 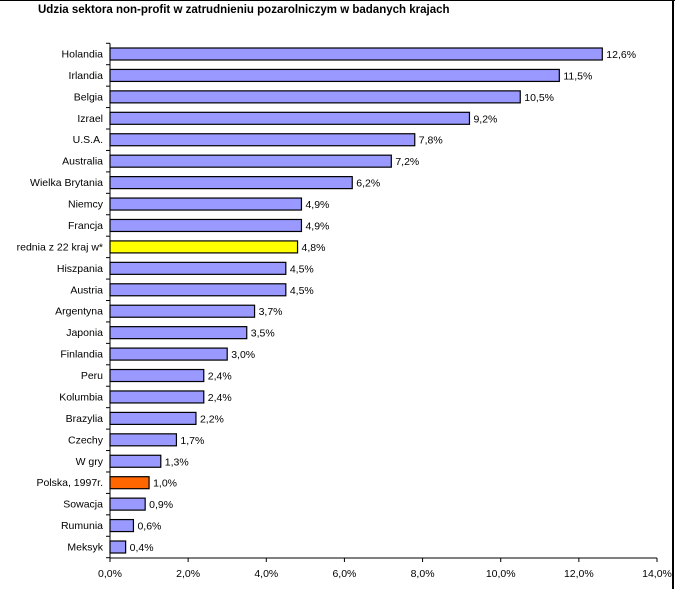 What do you see at coordinates (88, 97) in the screenshot?
I see `category-label: Belgia` at bounding box center [88, 97].